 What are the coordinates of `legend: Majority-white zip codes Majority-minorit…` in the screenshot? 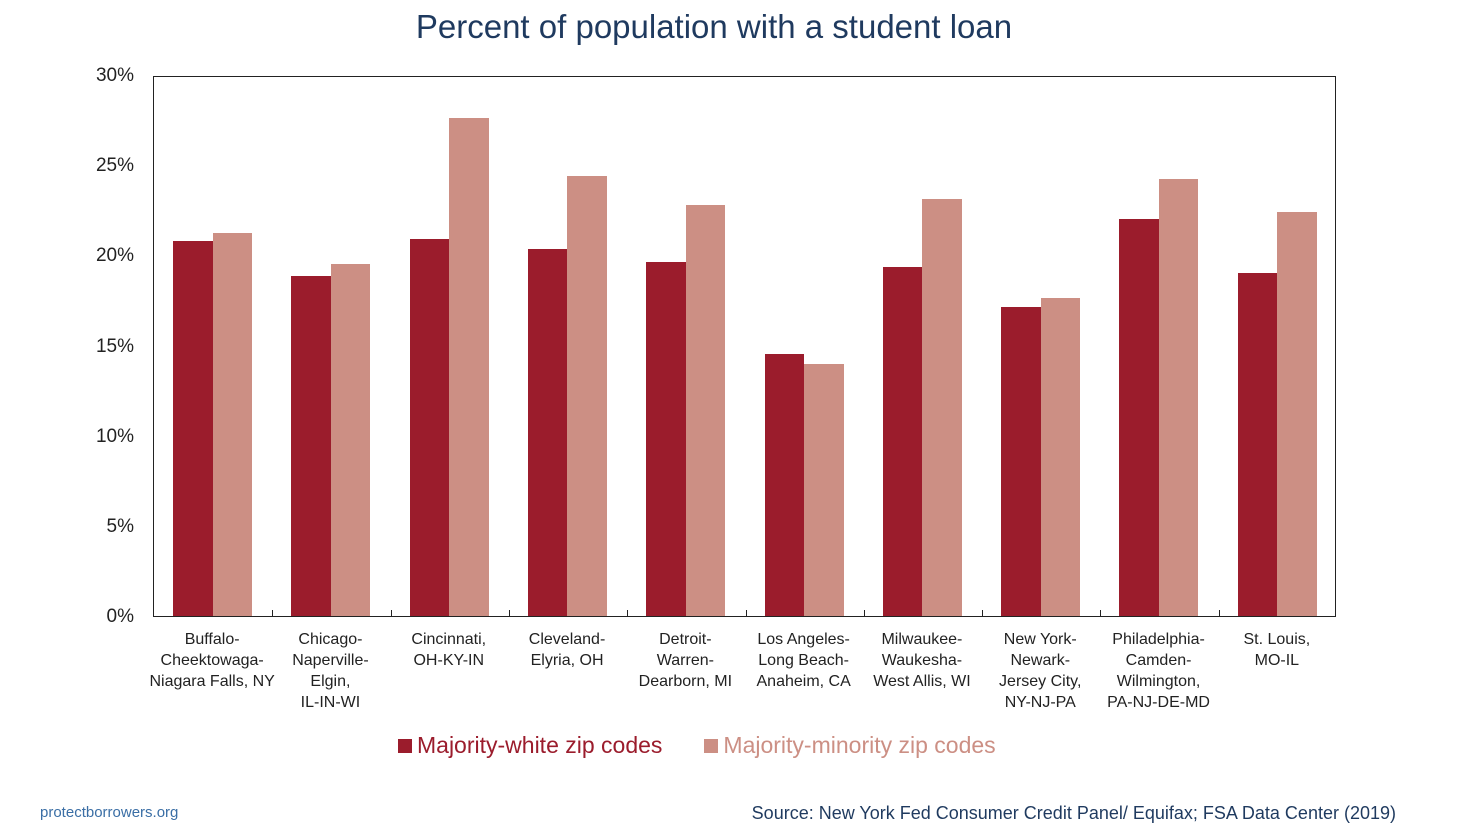 It's located at (718, 745).